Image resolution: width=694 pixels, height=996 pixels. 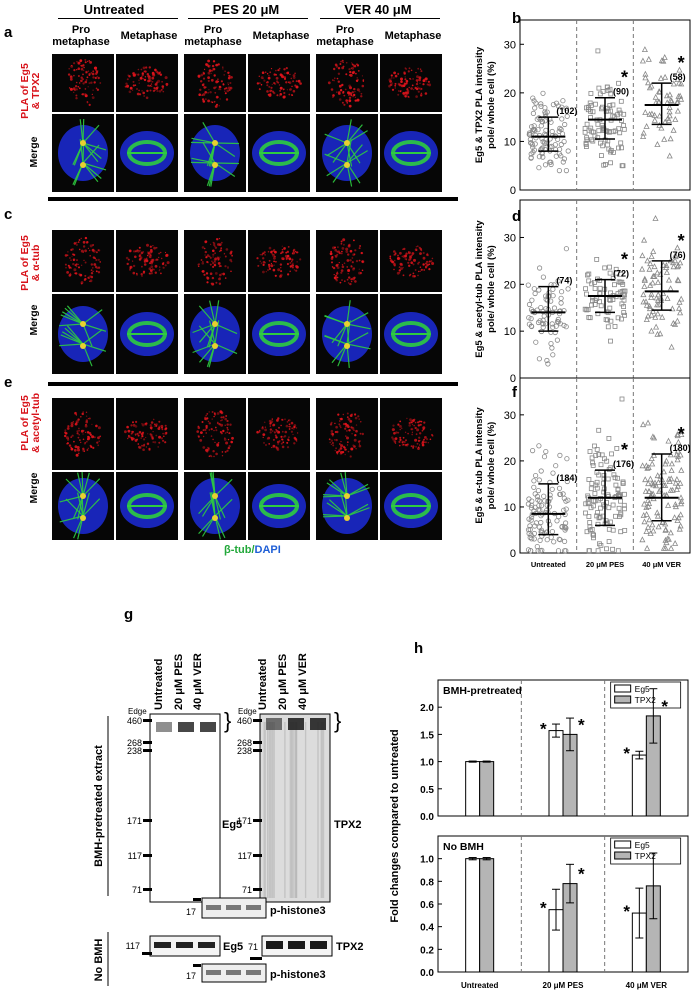 What do you see at coordinates (296, 724) in the screenshot?
I see `high-mw-band` at bounding box center [296, 724].